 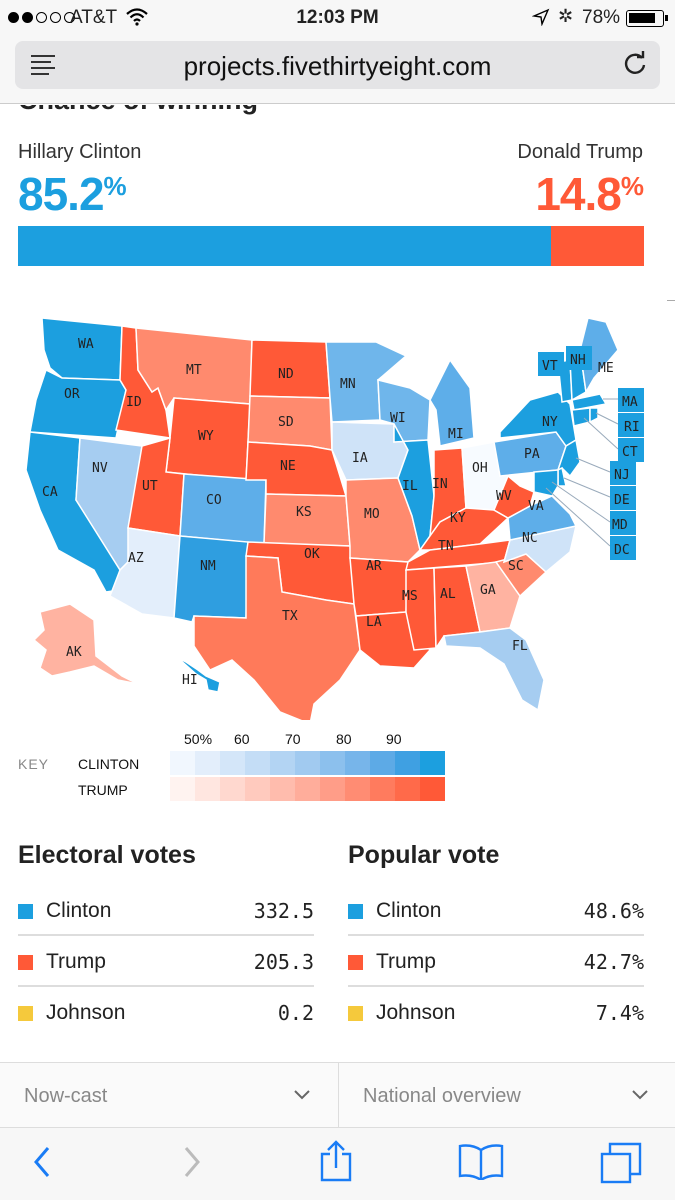 I want to click on state-label-tn: TN, so click(x=446, y=546).